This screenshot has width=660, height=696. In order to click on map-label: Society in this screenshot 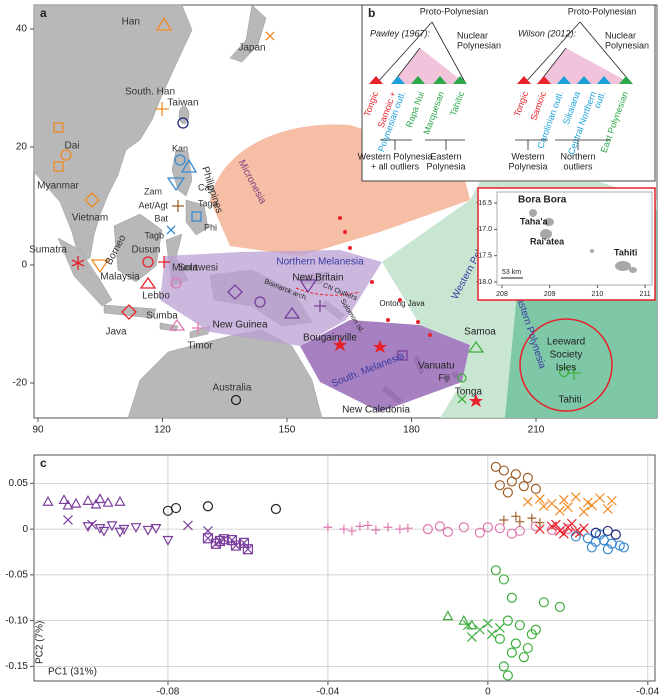, I will do `click(566, 355)`.